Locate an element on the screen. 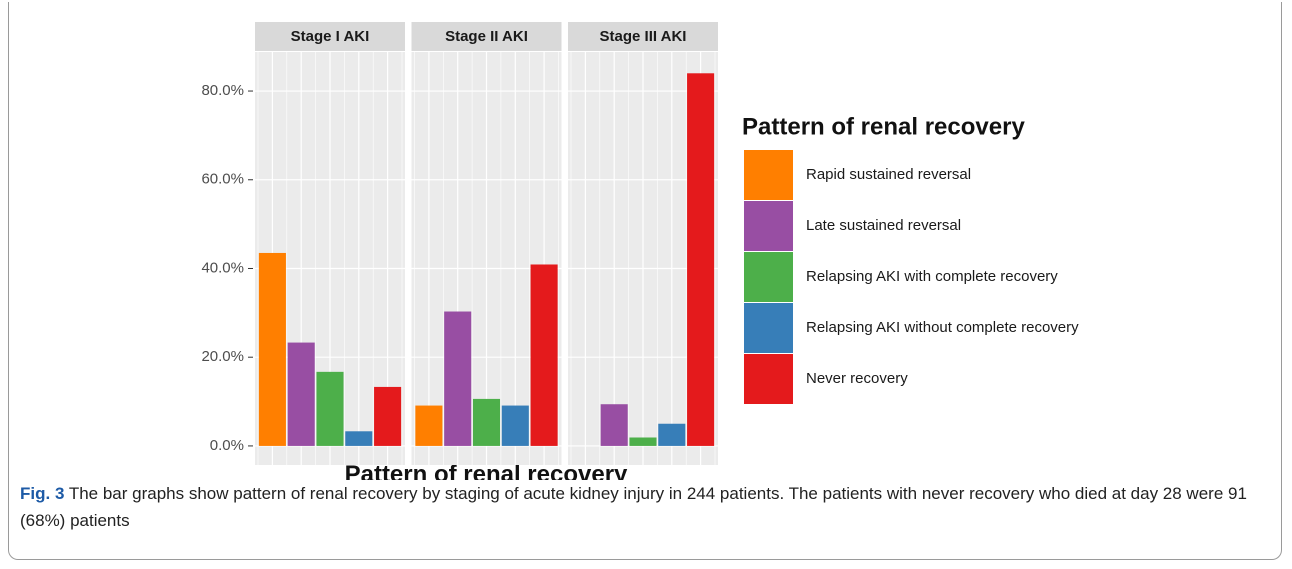 This screenshot has width=1292, height=569. legend-label: Rapid sustained reversal is located at coordinates (888, 174).